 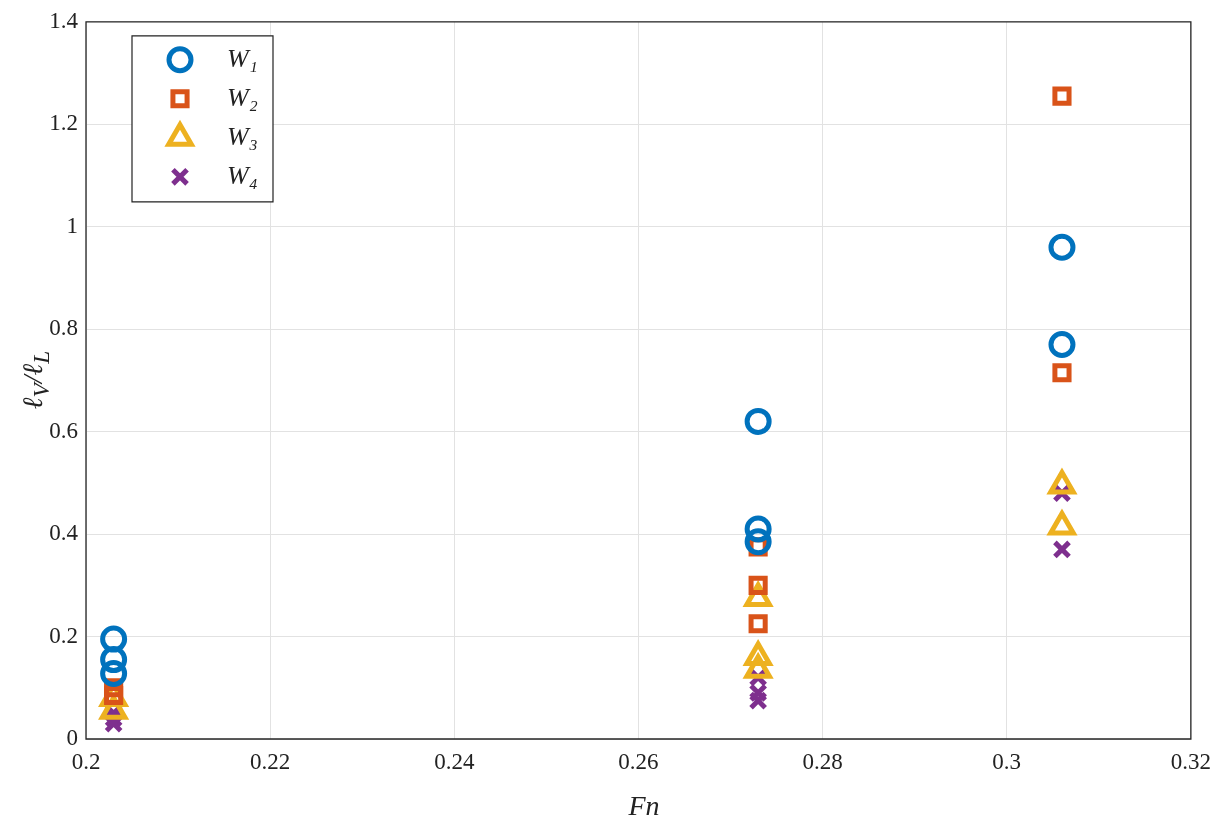 What do you see at coordinates (1190, 761) in the screenshot?
I see `x-tick-label: 0.32` at bounding box center [1190, 761].